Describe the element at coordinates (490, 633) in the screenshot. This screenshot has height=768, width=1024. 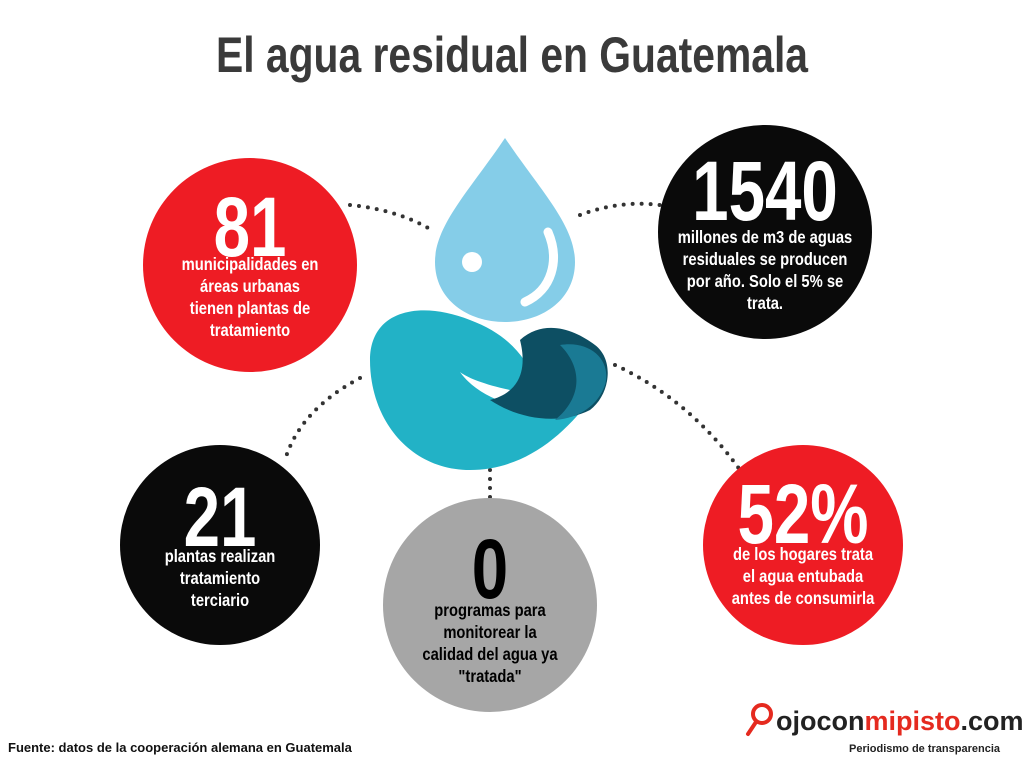
I see `stat-label: monitorear la` at that location.